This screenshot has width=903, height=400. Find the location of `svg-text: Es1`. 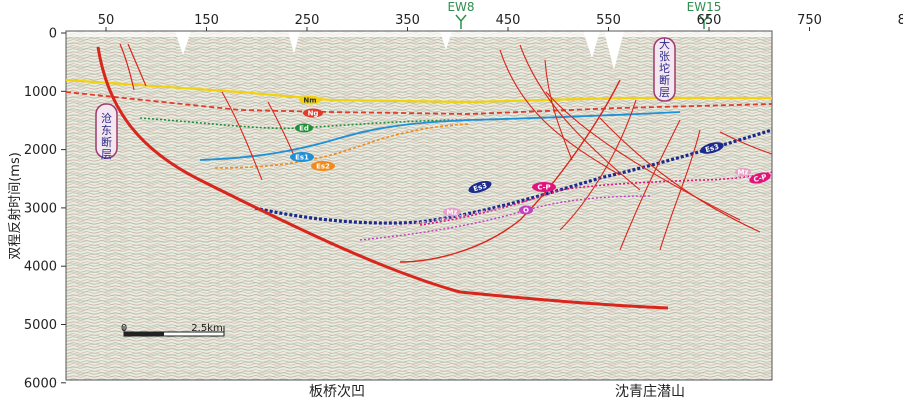

svg-text: Es1 is located at coordinates (302, 158).